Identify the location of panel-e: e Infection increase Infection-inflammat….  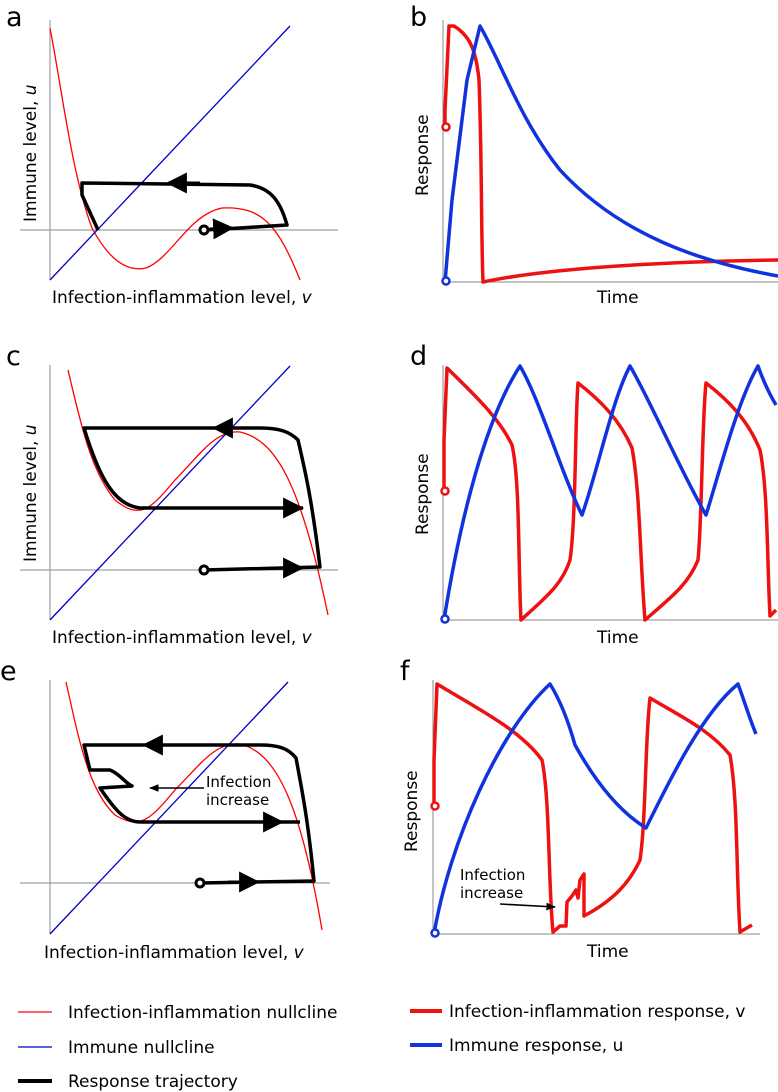
(165, 809).